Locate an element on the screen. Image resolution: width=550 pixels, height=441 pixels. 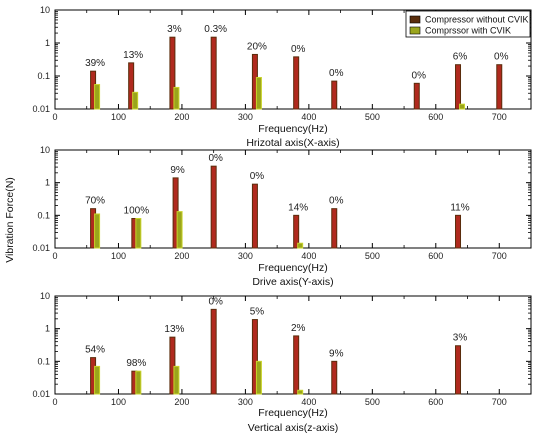
reduction-label: 39% is located at coordinates (95, 63).